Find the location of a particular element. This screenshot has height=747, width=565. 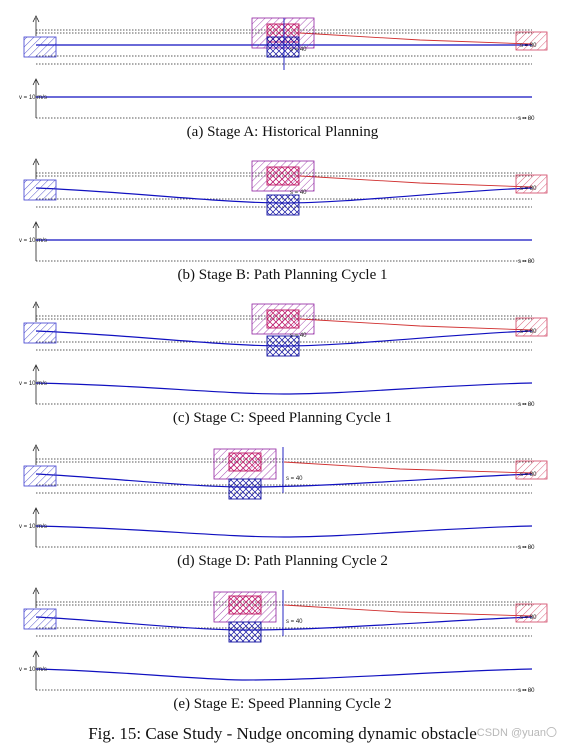

caption-c: (c) Stage C: Speed Planning Cycle 1 is located at coordinates (282, 418).